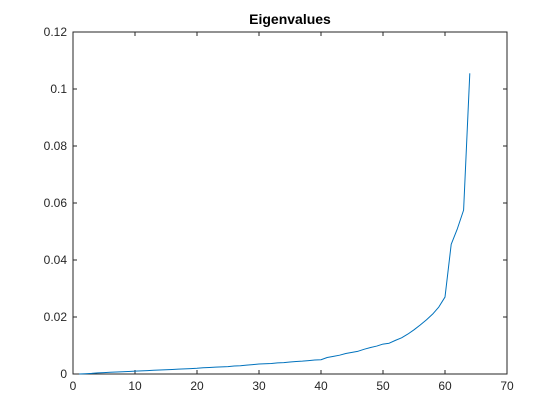 The height and width of the screenshot is (420, 560). I want to click on x-tick-label: 20, so click(197, 386).